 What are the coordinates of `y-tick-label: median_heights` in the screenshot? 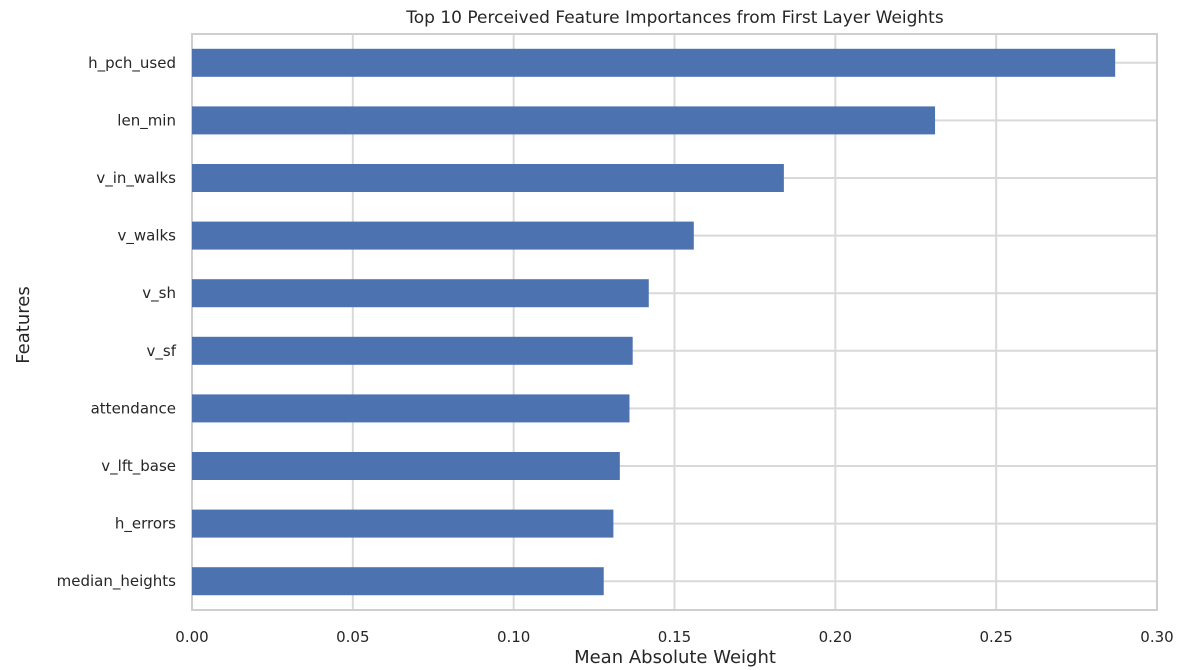 It's located at (117, 581).